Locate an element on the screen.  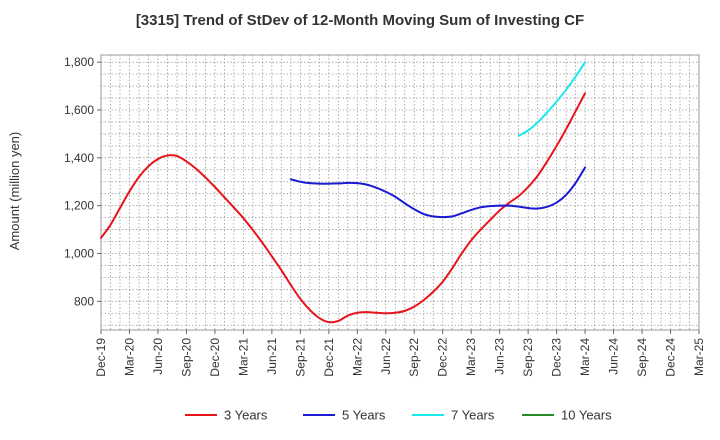
y-tick-label: 1,200 is located at coordinates (79, 206).